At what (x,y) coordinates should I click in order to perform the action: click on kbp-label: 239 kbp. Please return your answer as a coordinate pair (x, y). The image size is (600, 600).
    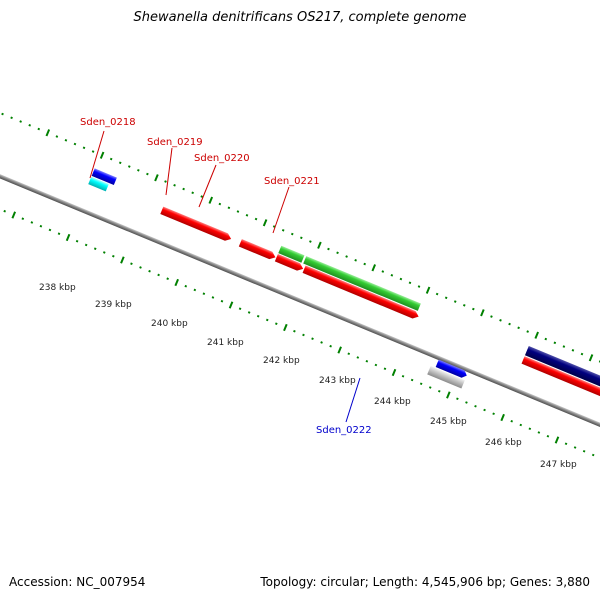
    Looking at the image, I should click on (113, 305).